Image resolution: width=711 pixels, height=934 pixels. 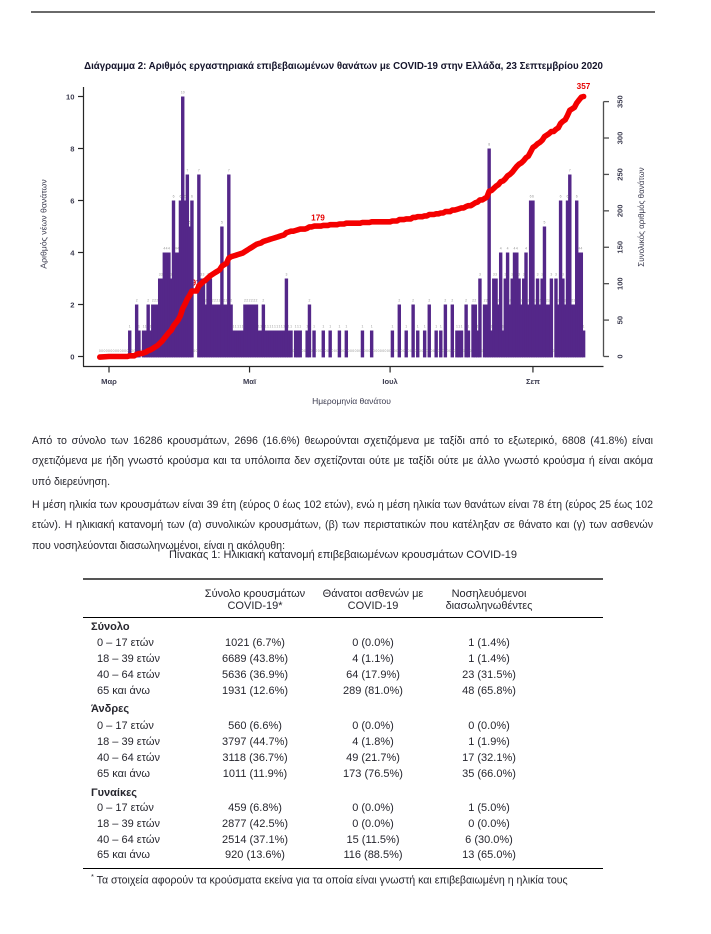 What do you see at coordinates (620, 211) in the screenshot?
I see `svg-text: 200` at bounding box center [620, 211].